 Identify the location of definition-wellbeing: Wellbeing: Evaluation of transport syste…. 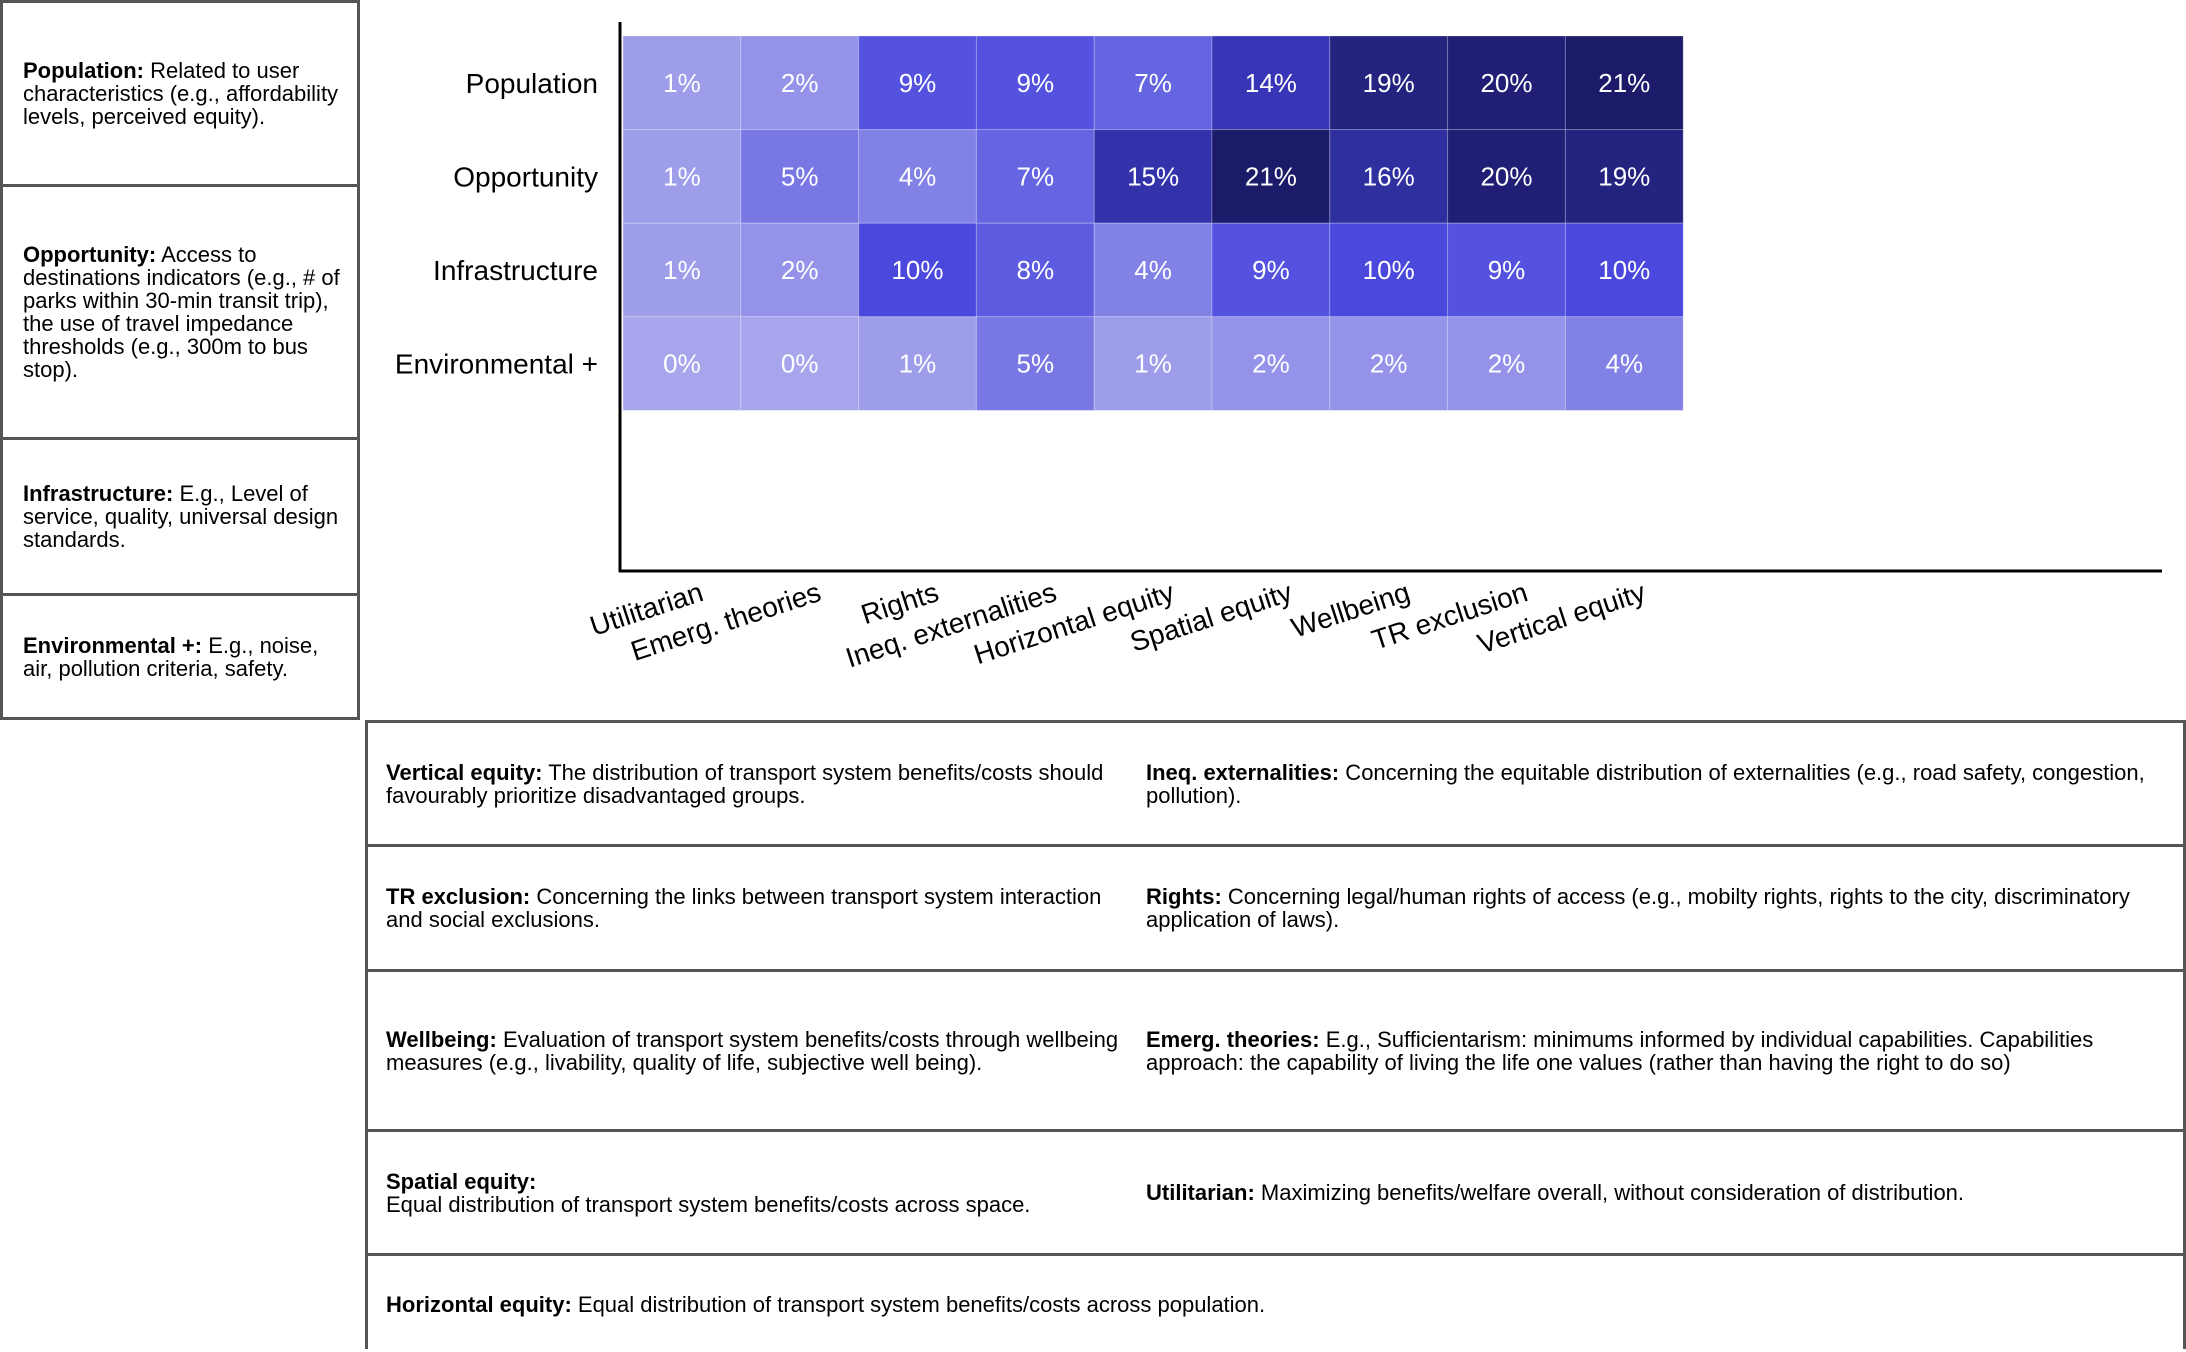
(757, 1051).